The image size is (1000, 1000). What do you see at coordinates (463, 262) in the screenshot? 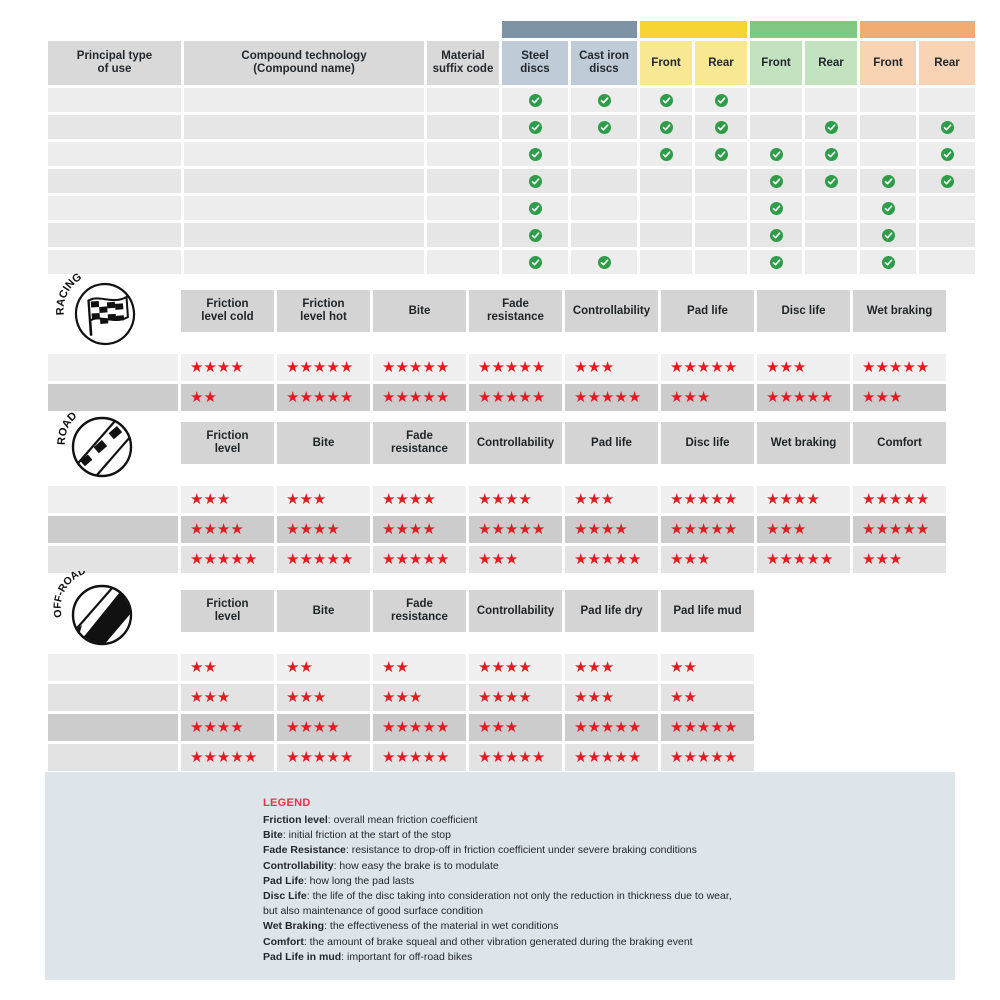
I see `row-code` at bounding box center [463, 262].